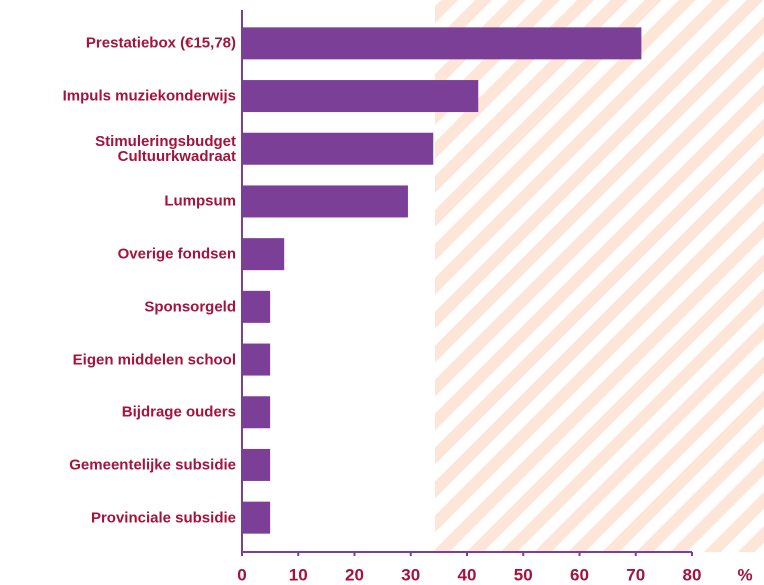  I want to click on y-tick-label: Lumpsum, so click(200, 201).